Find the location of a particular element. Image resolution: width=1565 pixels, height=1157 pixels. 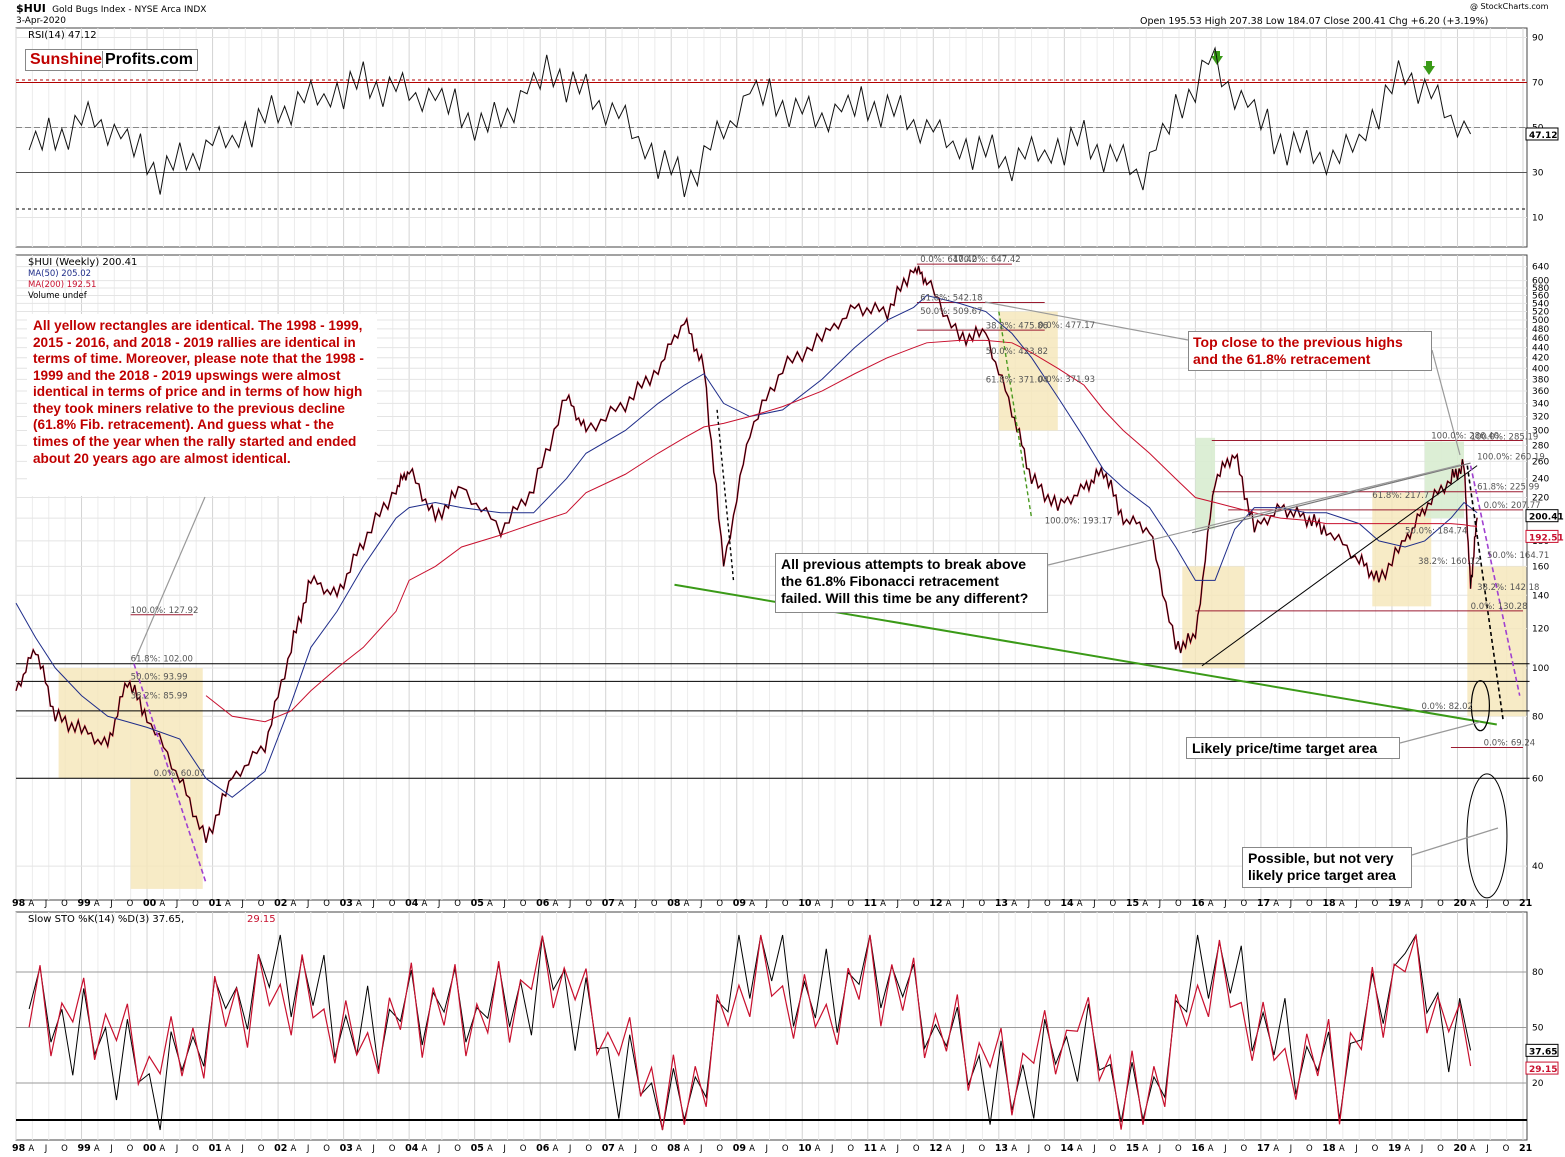

rsi-value-tag: 47.12 is located at coordinates (1543, 136).